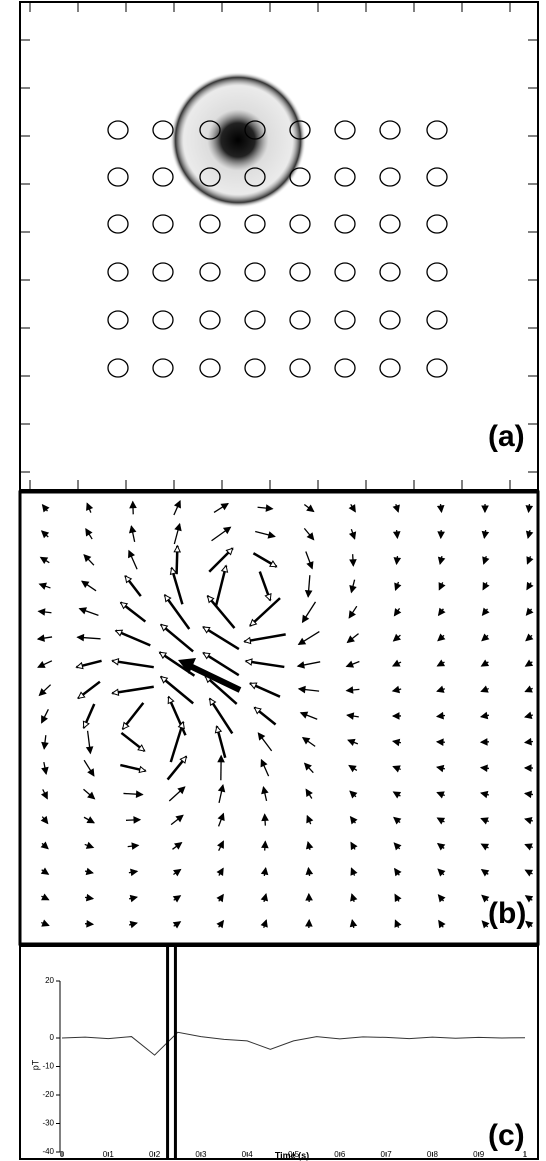 This screenshot has width=546, height=1161. I want to click on y-tick-label: -40, so click(48, 1151).